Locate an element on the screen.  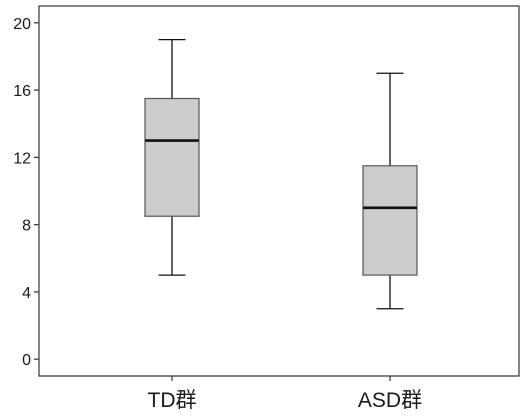
x-category-label: ASD群 is located at coordinates (390, 400).